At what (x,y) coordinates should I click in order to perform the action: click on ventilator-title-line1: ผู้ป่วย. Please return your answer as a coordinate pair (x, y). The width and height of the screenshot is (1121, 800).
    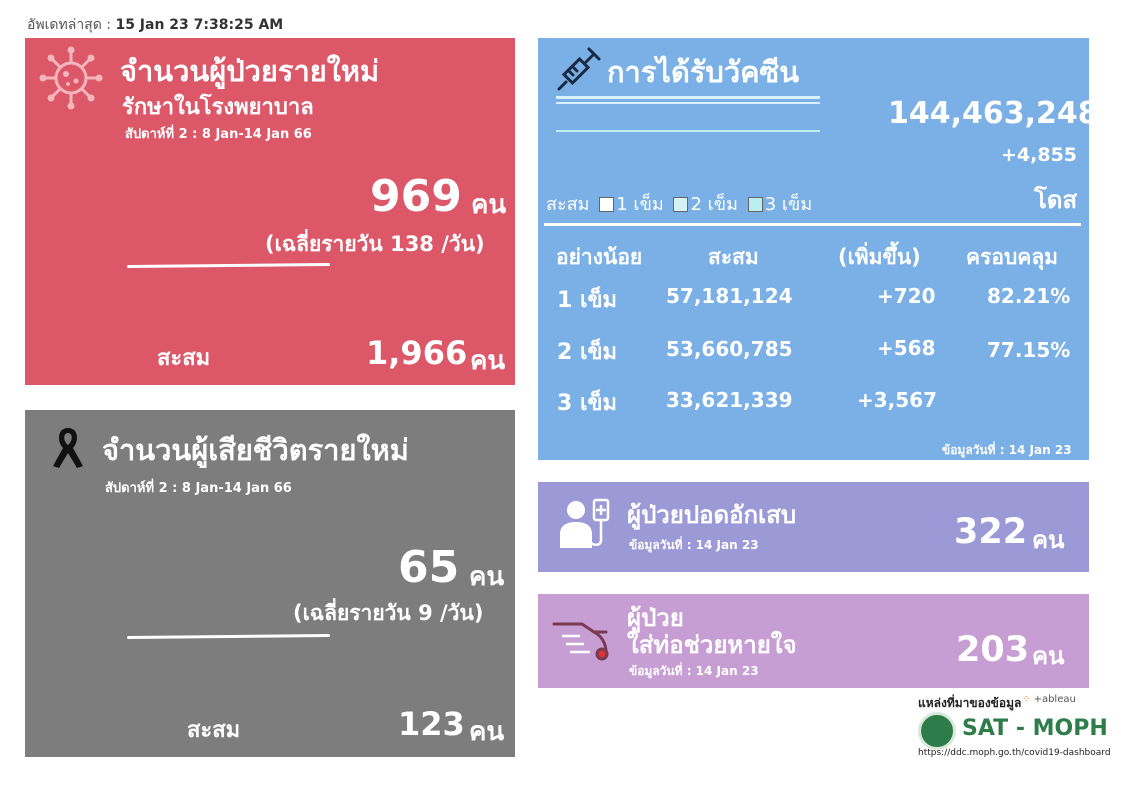
    Looking at the image, I should click on (655, 618).